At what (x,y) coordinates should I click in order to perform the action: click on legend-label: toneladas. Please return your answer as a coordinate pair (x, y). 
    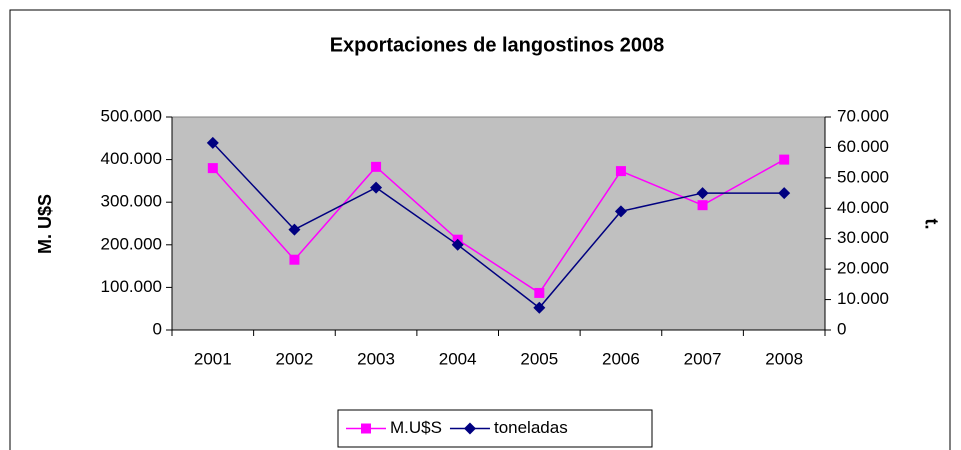
    Looking at the image, I should click on (531, 427).